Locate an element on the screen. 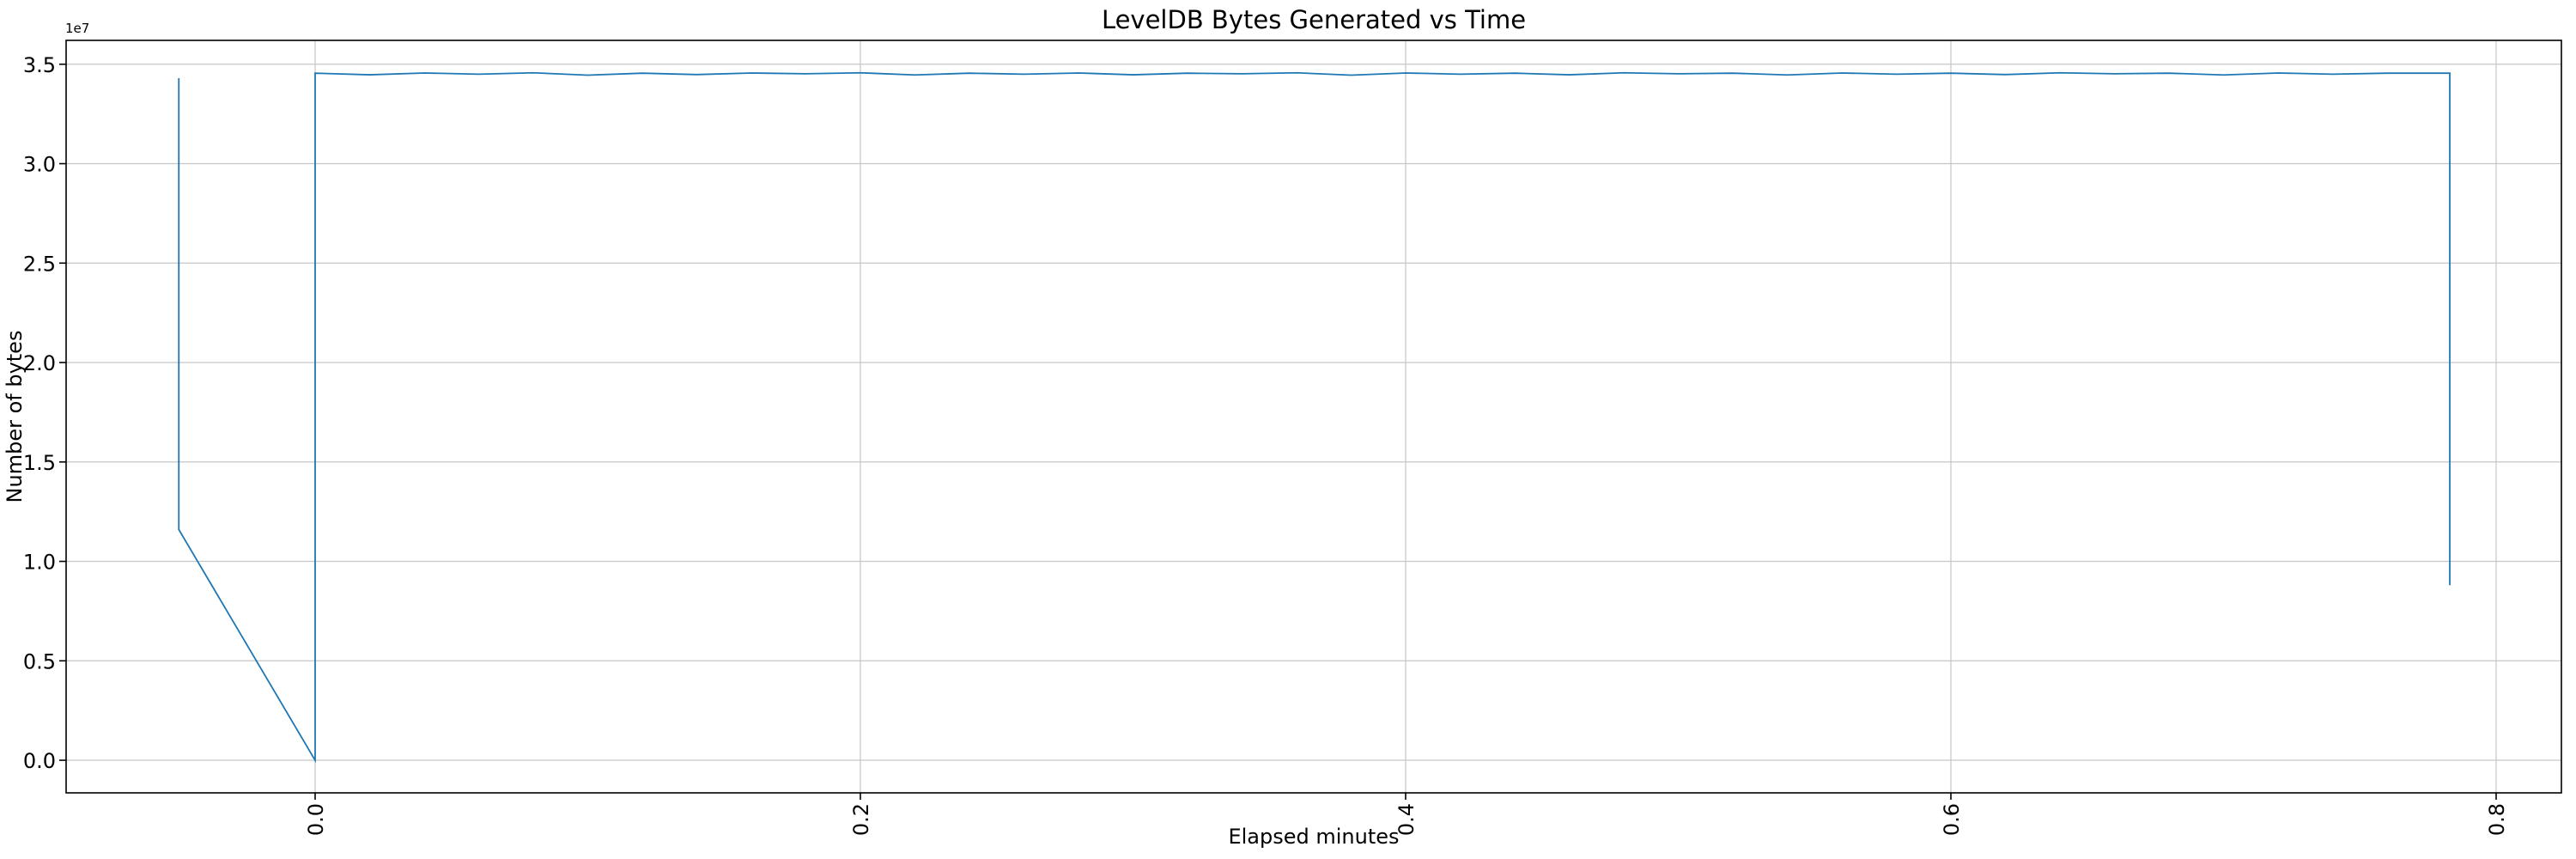 This screenshot has height=859, width=2576. y-tick-label: 2.0 is located at coordinates (40, 363).